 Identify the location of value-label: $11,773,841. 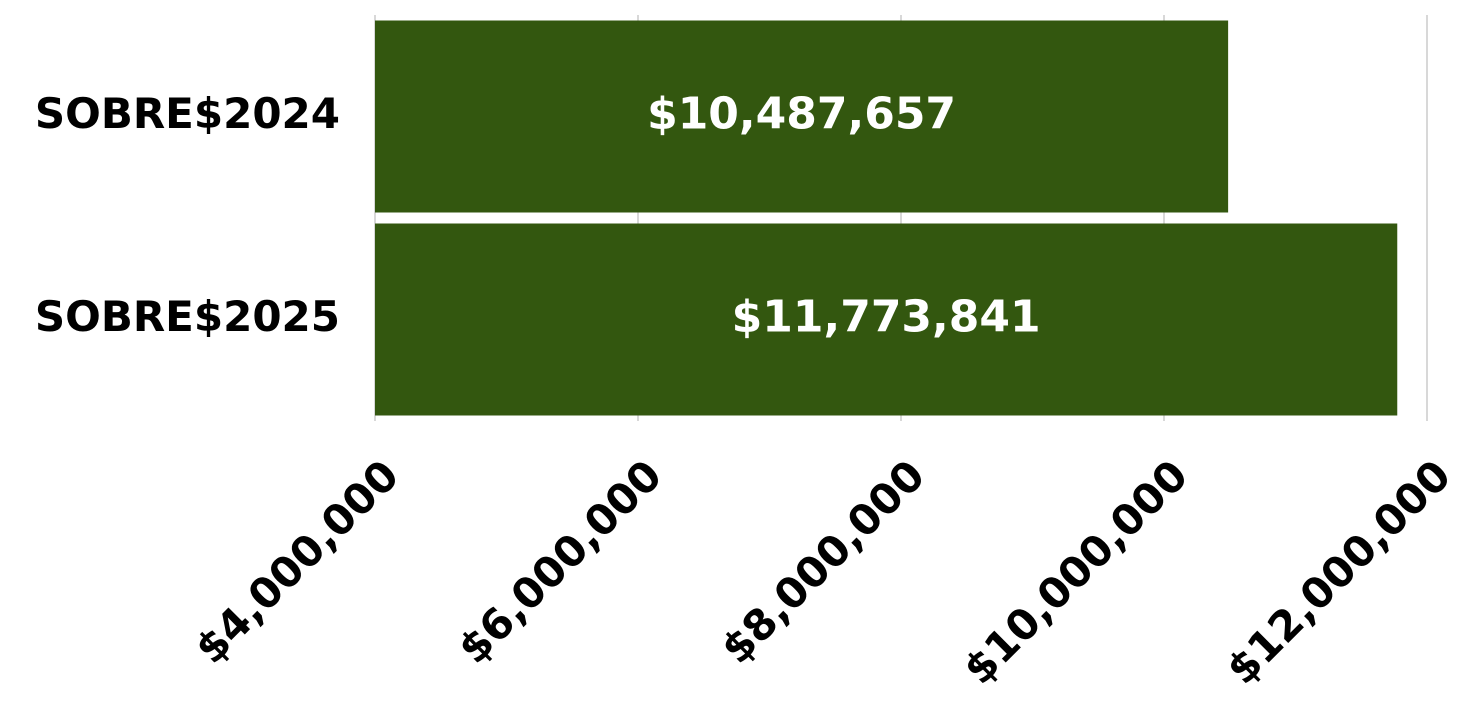
(886, 317).